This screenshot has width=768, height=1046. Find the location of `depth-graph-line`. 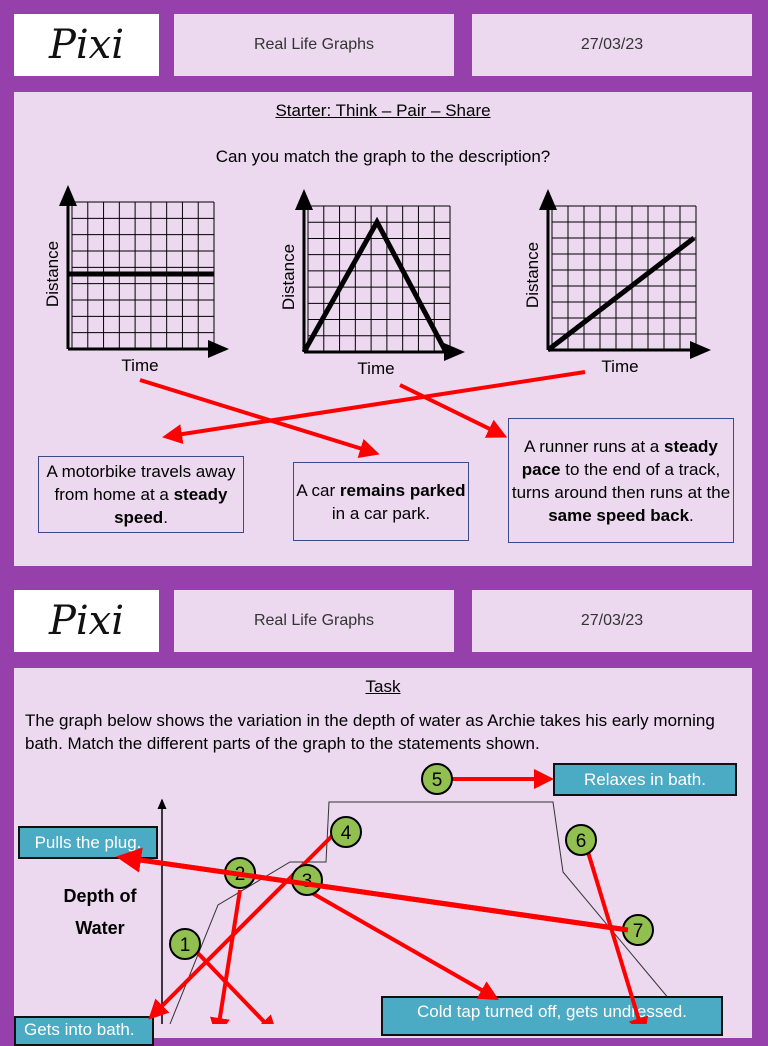

depth-graph-line is located at coordinates (430, 912).